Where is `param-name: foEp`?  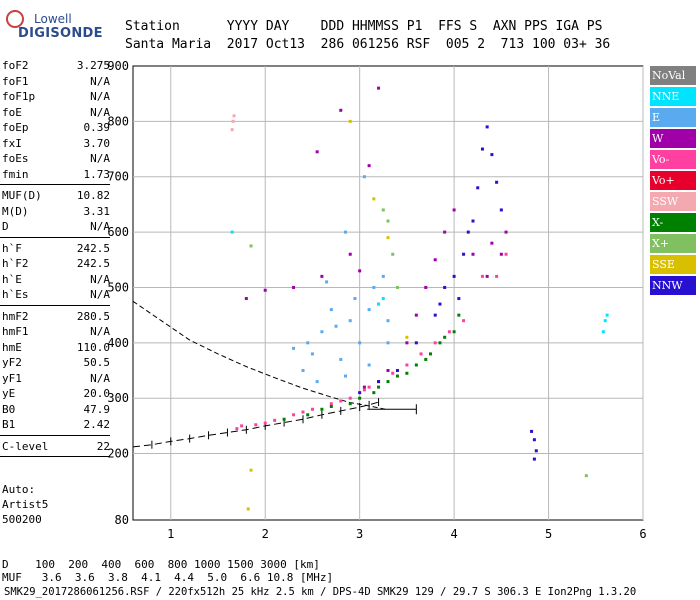
param-name: foEp is located at coordinates (15, 127).